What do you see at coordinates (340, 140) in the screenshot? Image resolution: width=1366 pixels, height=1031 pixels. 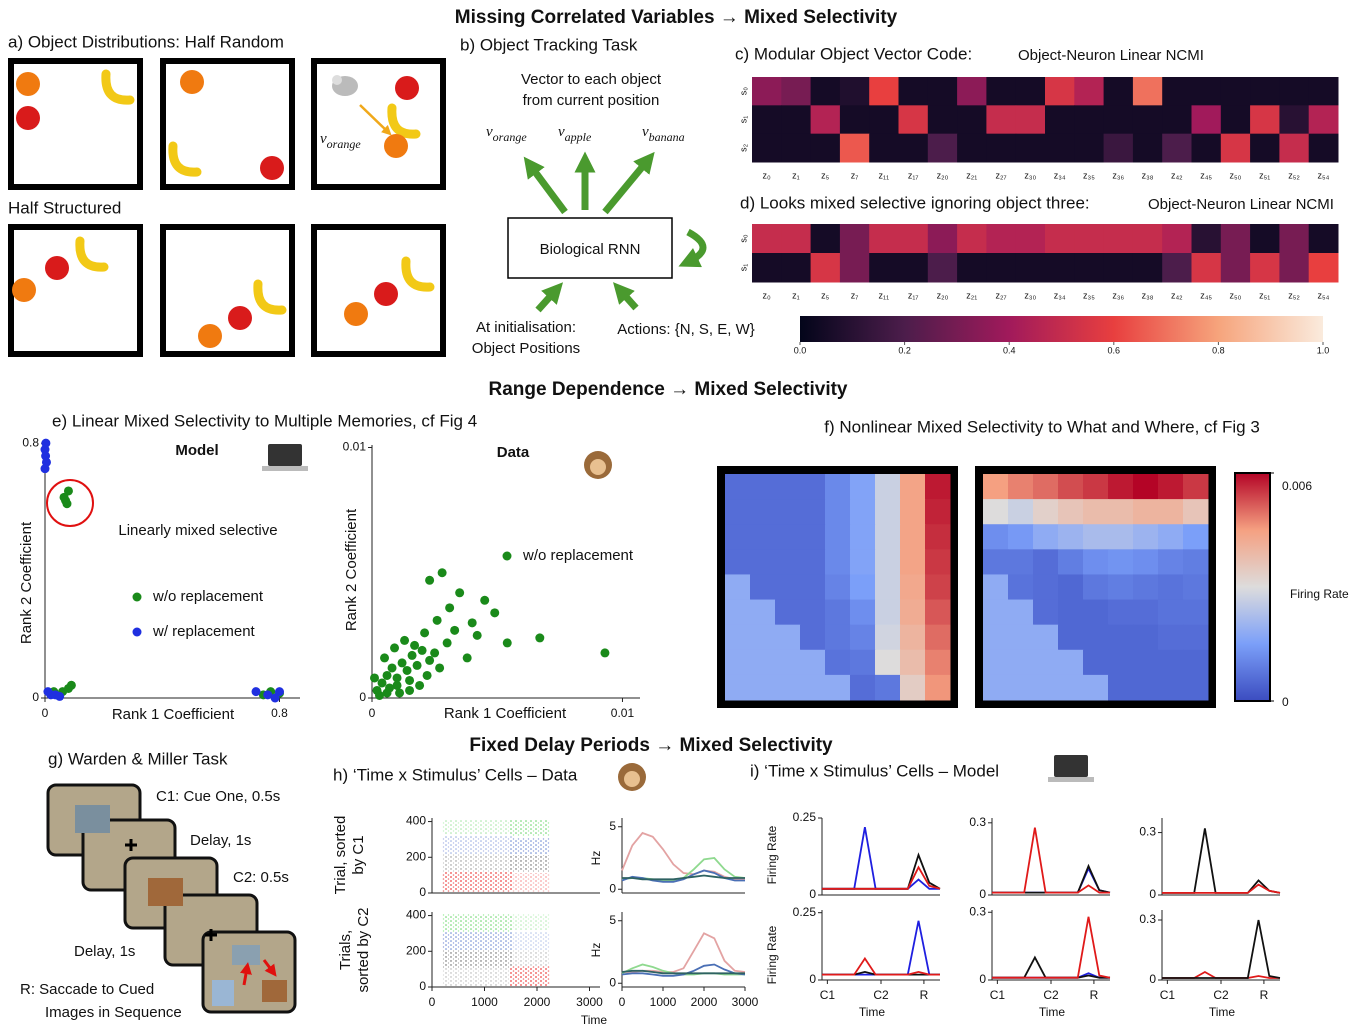 I see `vector-label: vorange` at bounding box center [340, 140].